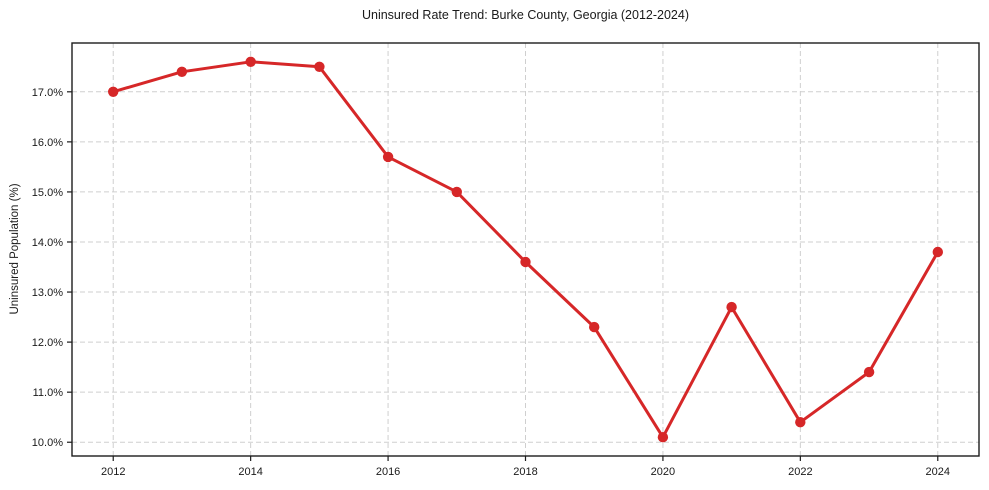  Describe the element at coordinates (319, 66) in the screenshot. I see `data-point-2015` at that location.